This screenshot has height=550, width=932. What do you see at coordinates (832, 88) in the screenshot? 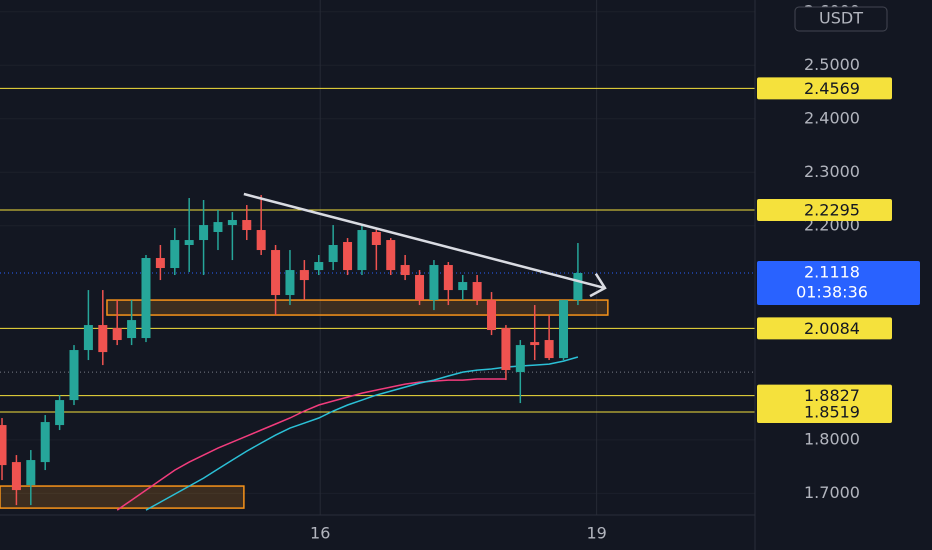
I see `level-label: 2.4569` at bounding box center [832, 88].